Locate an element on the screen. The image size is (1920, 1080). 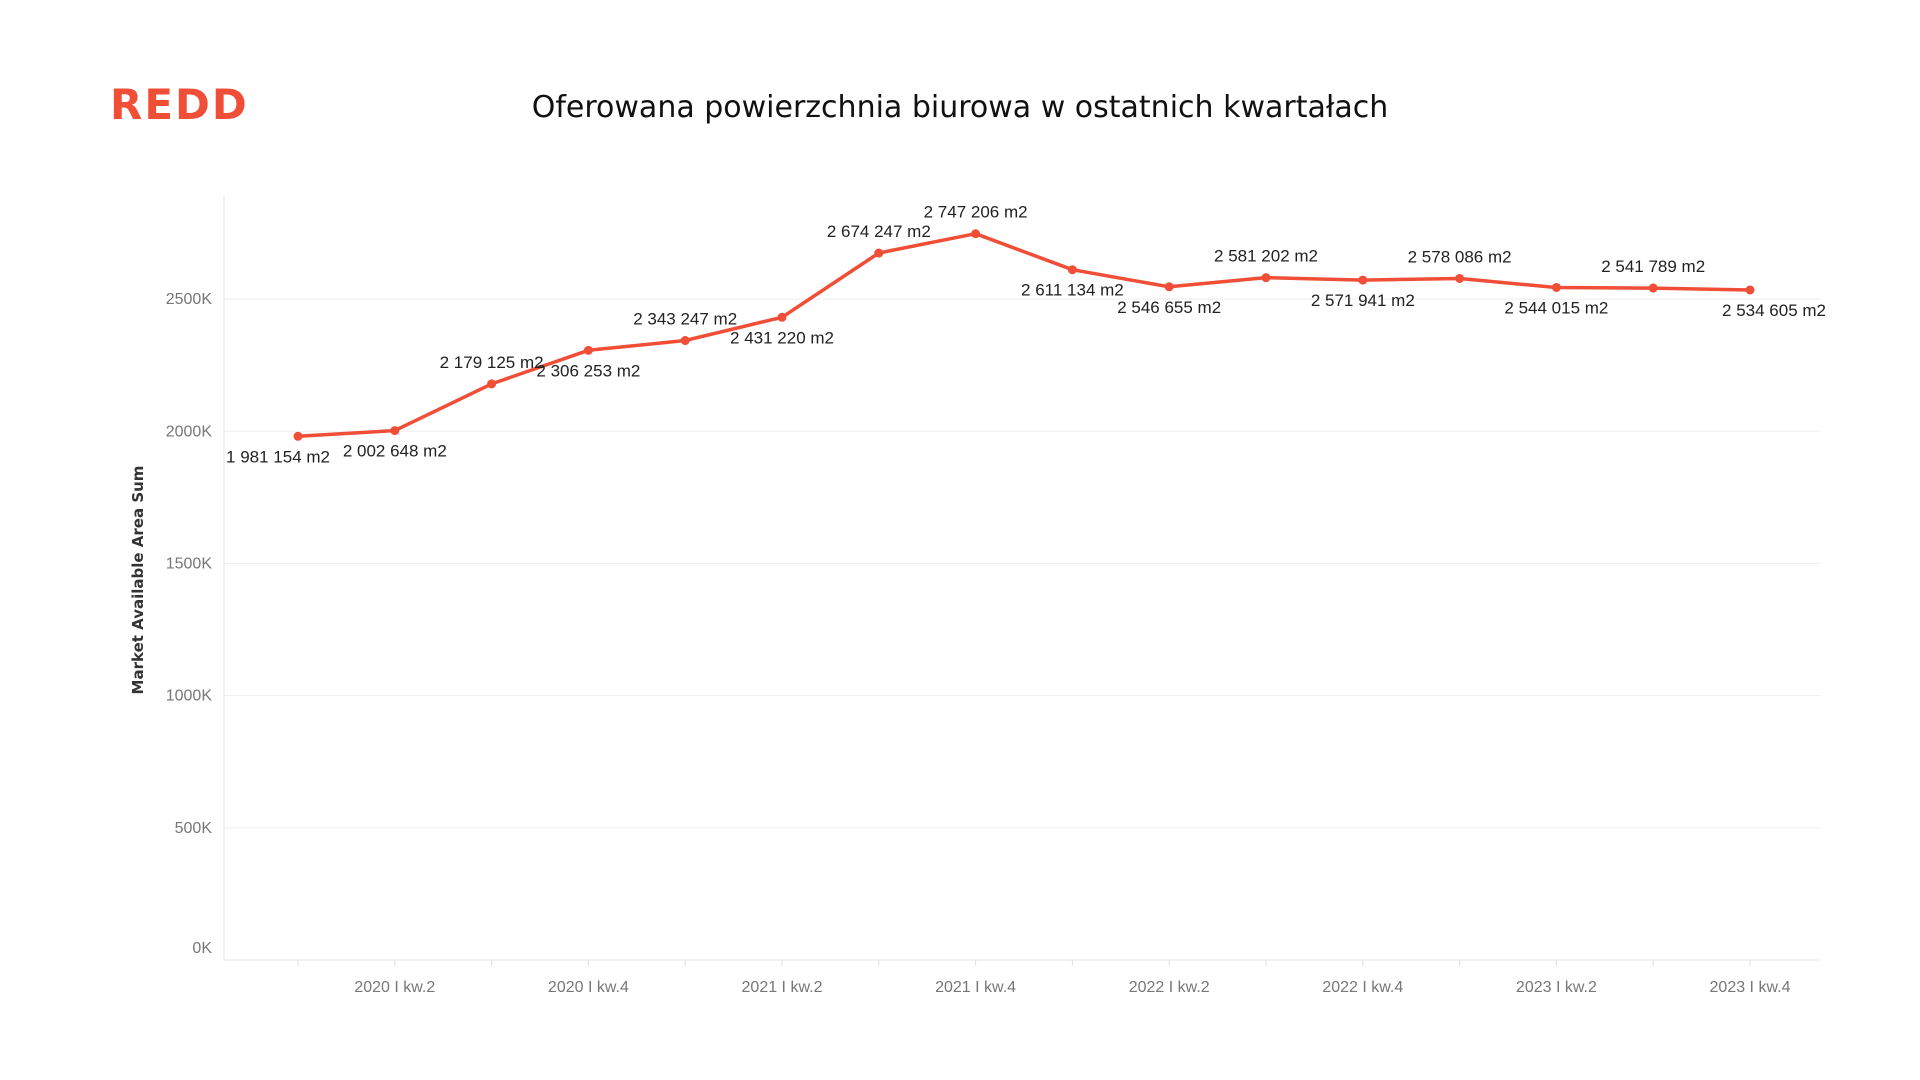
series-line is located at coordinates (1024, 335).